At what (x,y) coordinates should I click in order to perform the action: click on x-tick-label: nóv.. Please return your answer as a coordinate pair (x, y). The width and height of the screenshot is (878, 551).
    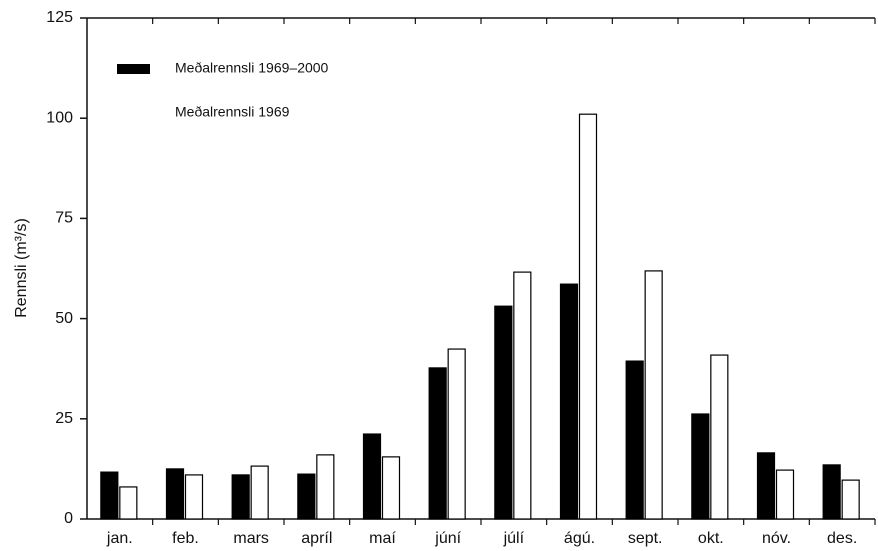
    Looking at the image, I should click on (776, 538).